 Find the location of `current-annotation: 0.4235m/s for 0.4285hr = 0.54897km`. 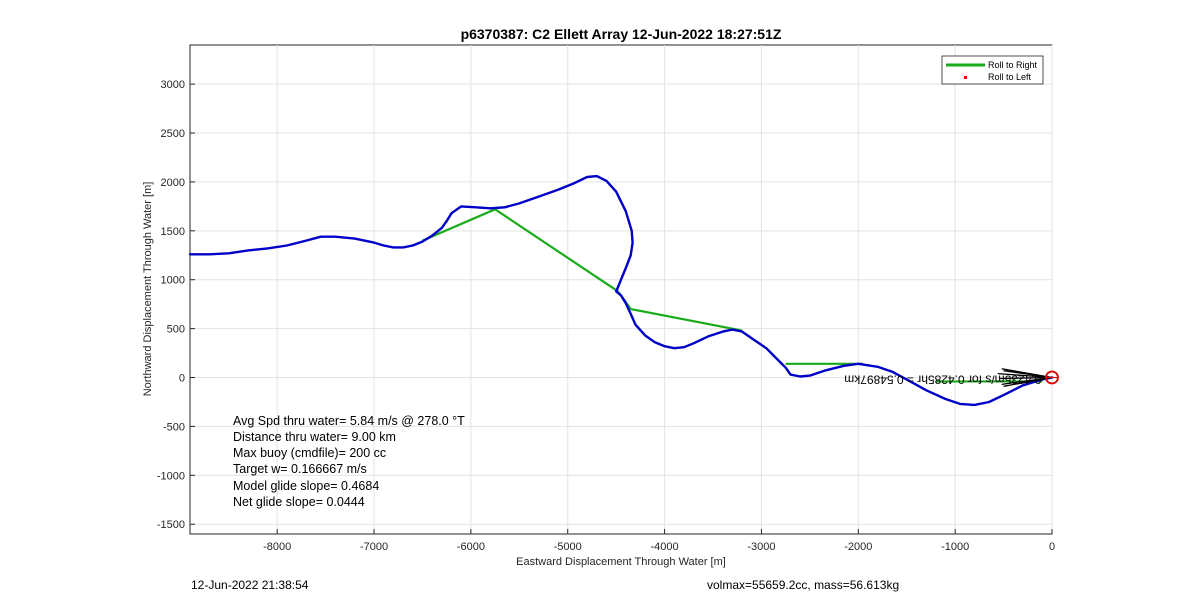

current-annotation: 0.4235m/s for 0.4285hr = 0.54897km is located at coordinates (942, 380).